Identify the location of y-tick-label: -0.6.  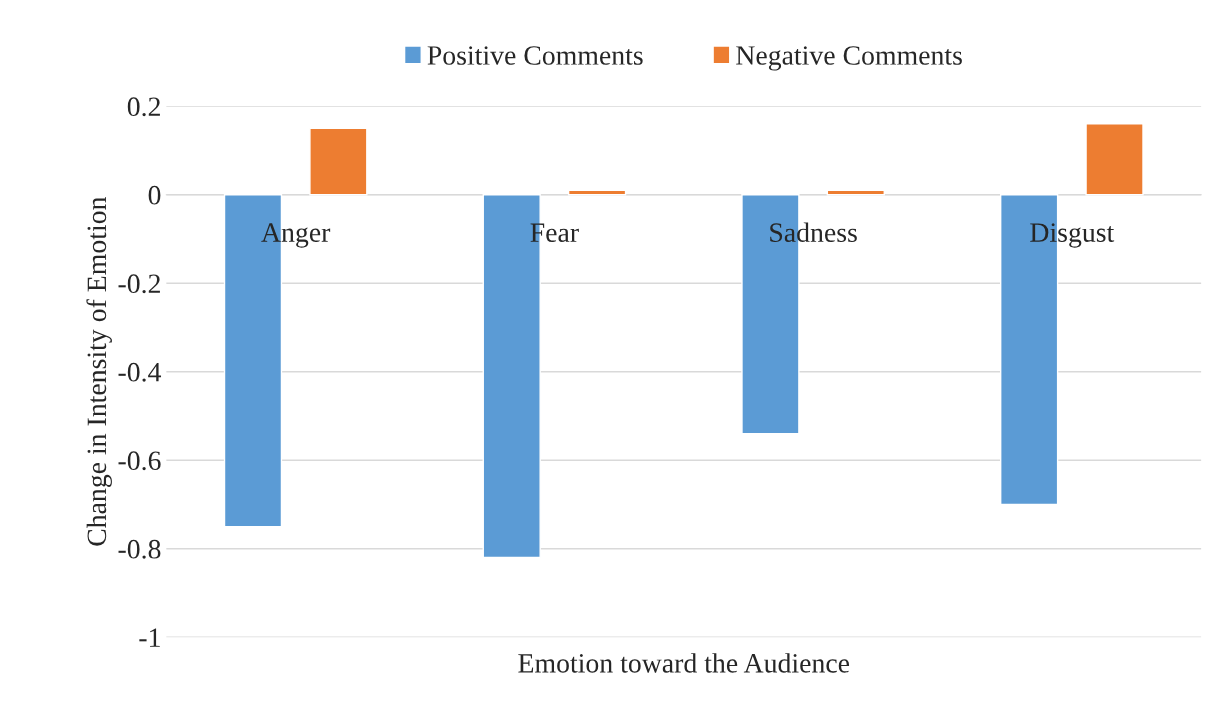
(139, 461).